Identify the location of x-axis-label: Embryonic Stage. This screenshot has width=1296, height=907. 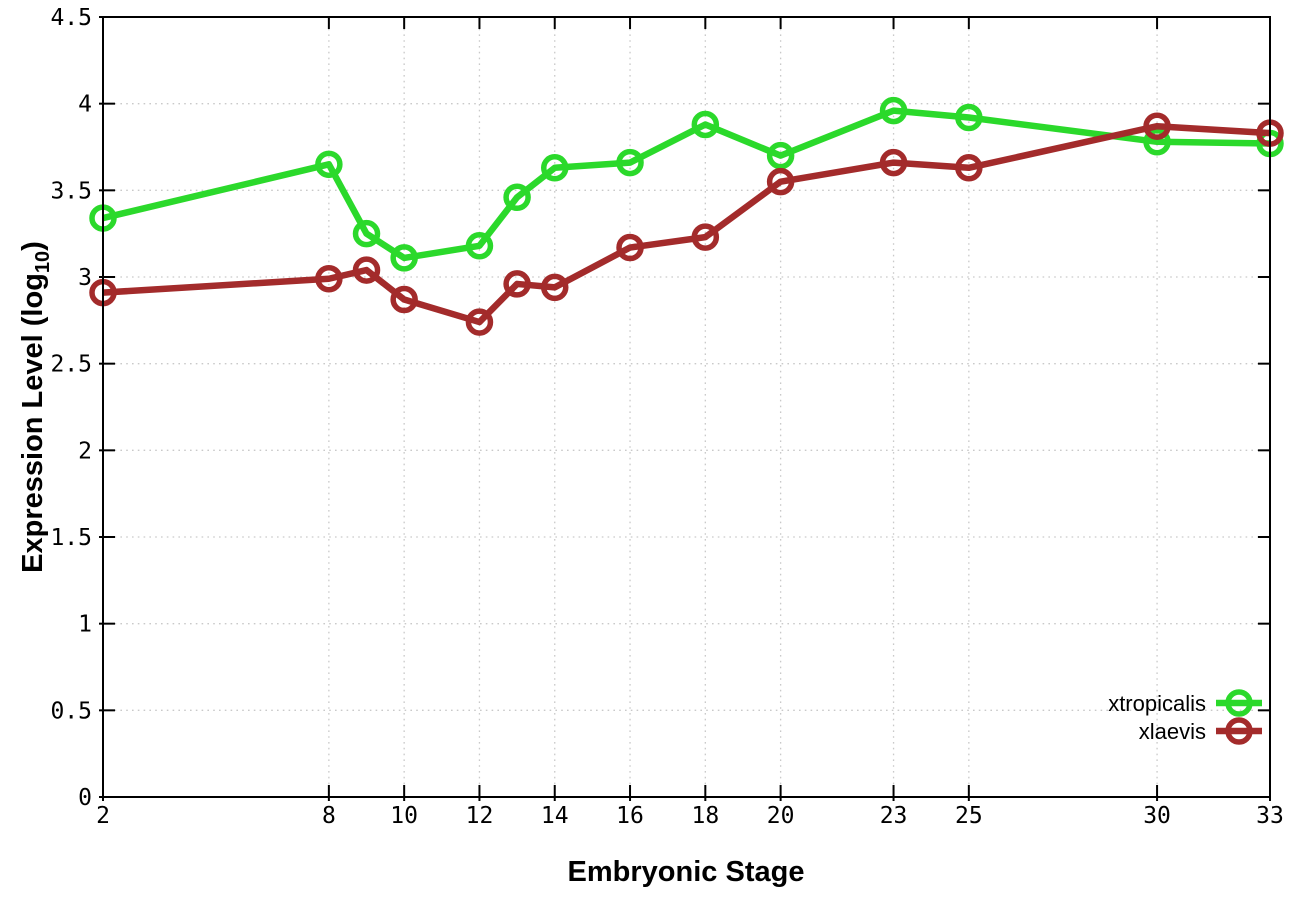
(686, 872).